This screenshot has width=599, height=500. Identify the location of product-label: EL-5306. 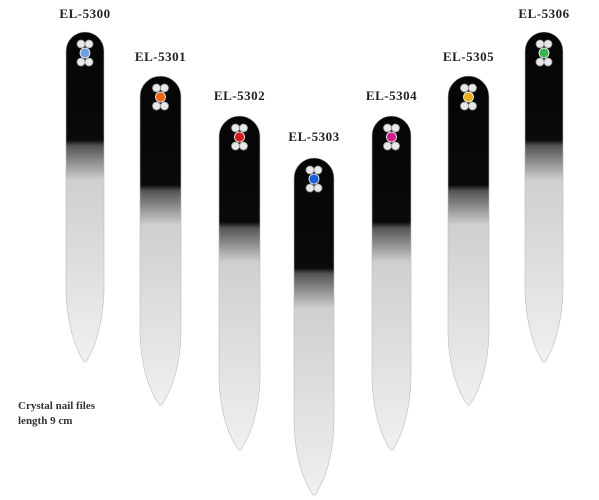
(543, 13).